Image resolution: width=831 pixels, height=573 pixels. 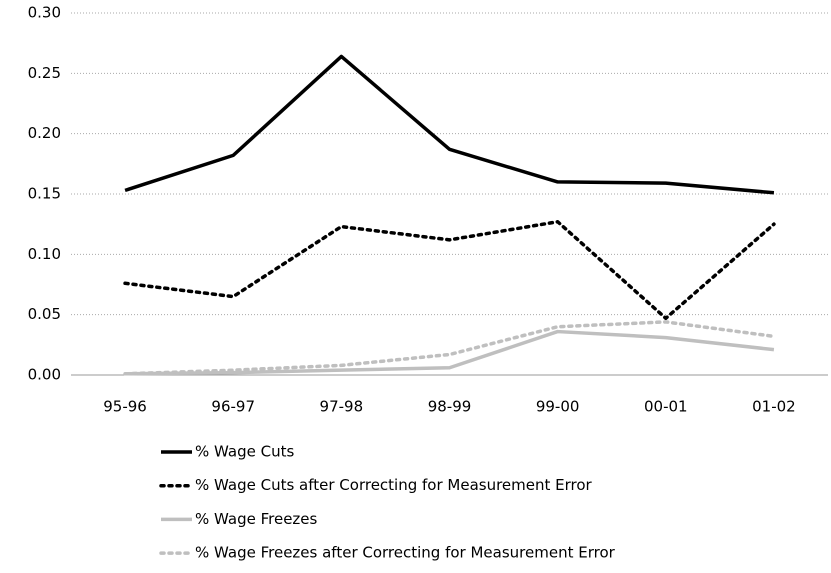 What do you see at coordinates (44, 254) in the screenshot?
I see `y-tick-label: 0.10` at bounding box center [44, 254].